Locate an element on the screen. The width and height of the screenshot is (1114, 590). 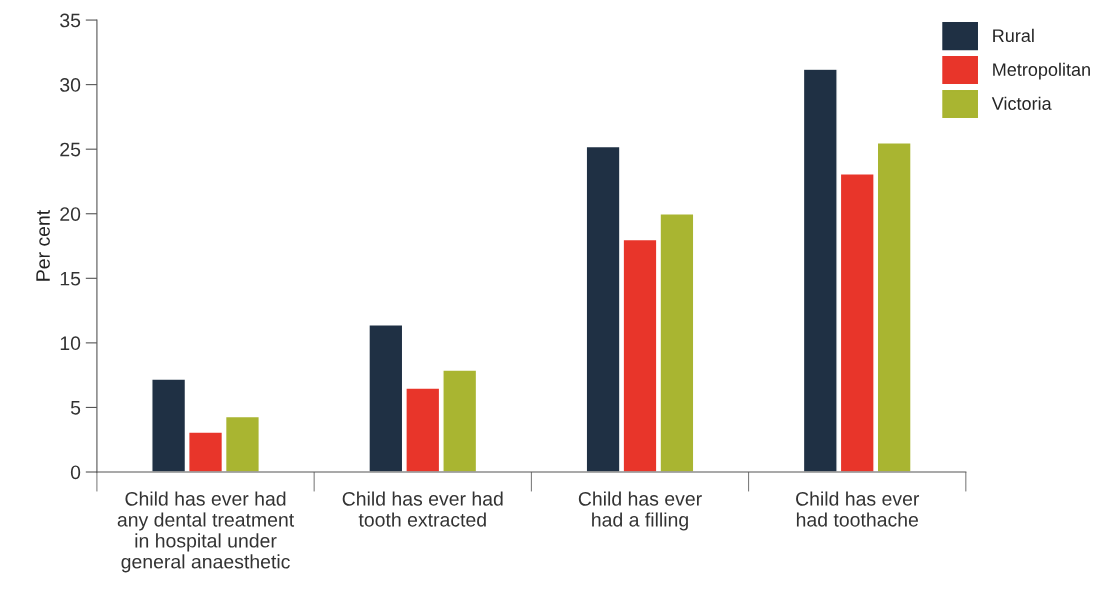
y-tick-label: 35 is located at coordinates (70, 20).